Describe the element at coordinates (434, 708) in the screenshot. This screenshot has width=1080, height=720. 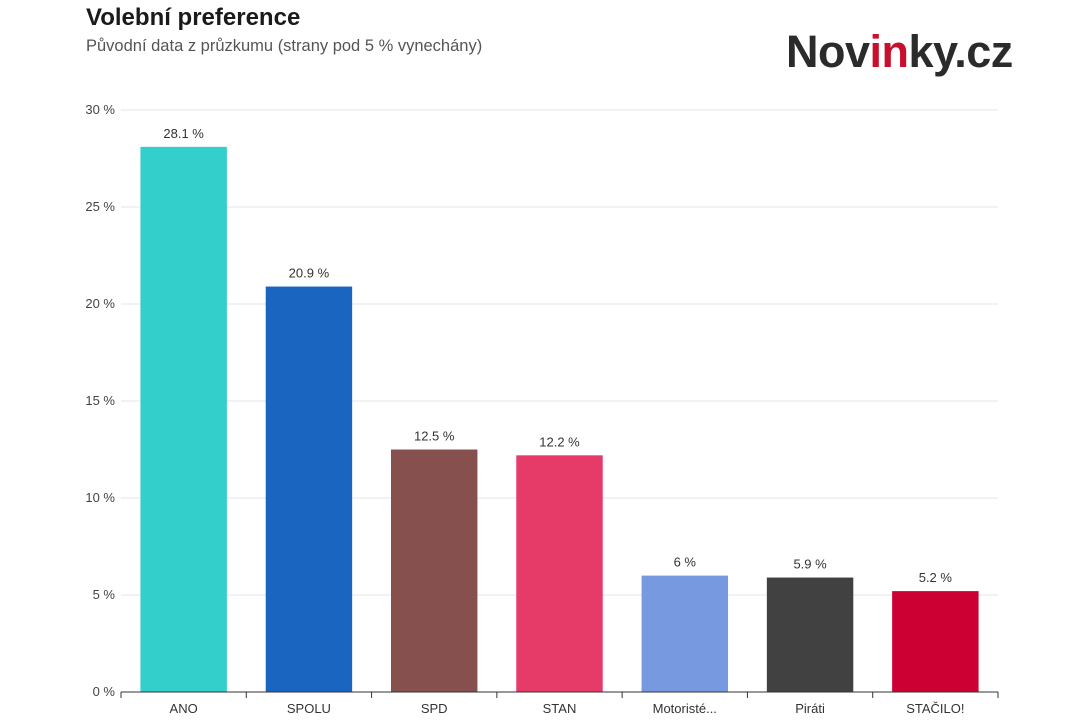
I see `x-category-label: SPD` at that location.